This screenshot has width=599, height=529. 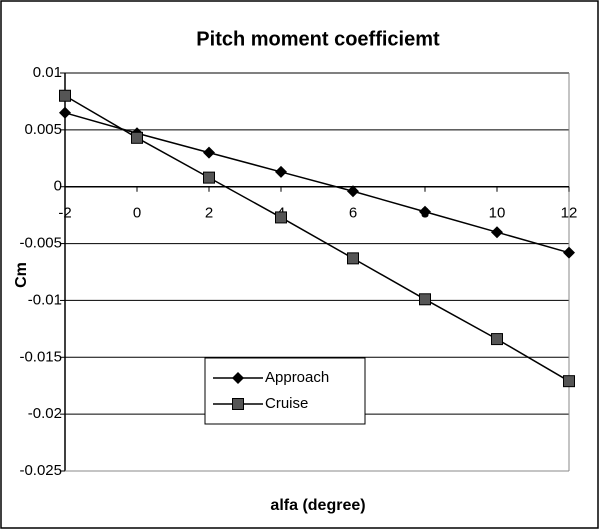 I want to click on y-tick-label: 0.005, so click(x=43, y=129).